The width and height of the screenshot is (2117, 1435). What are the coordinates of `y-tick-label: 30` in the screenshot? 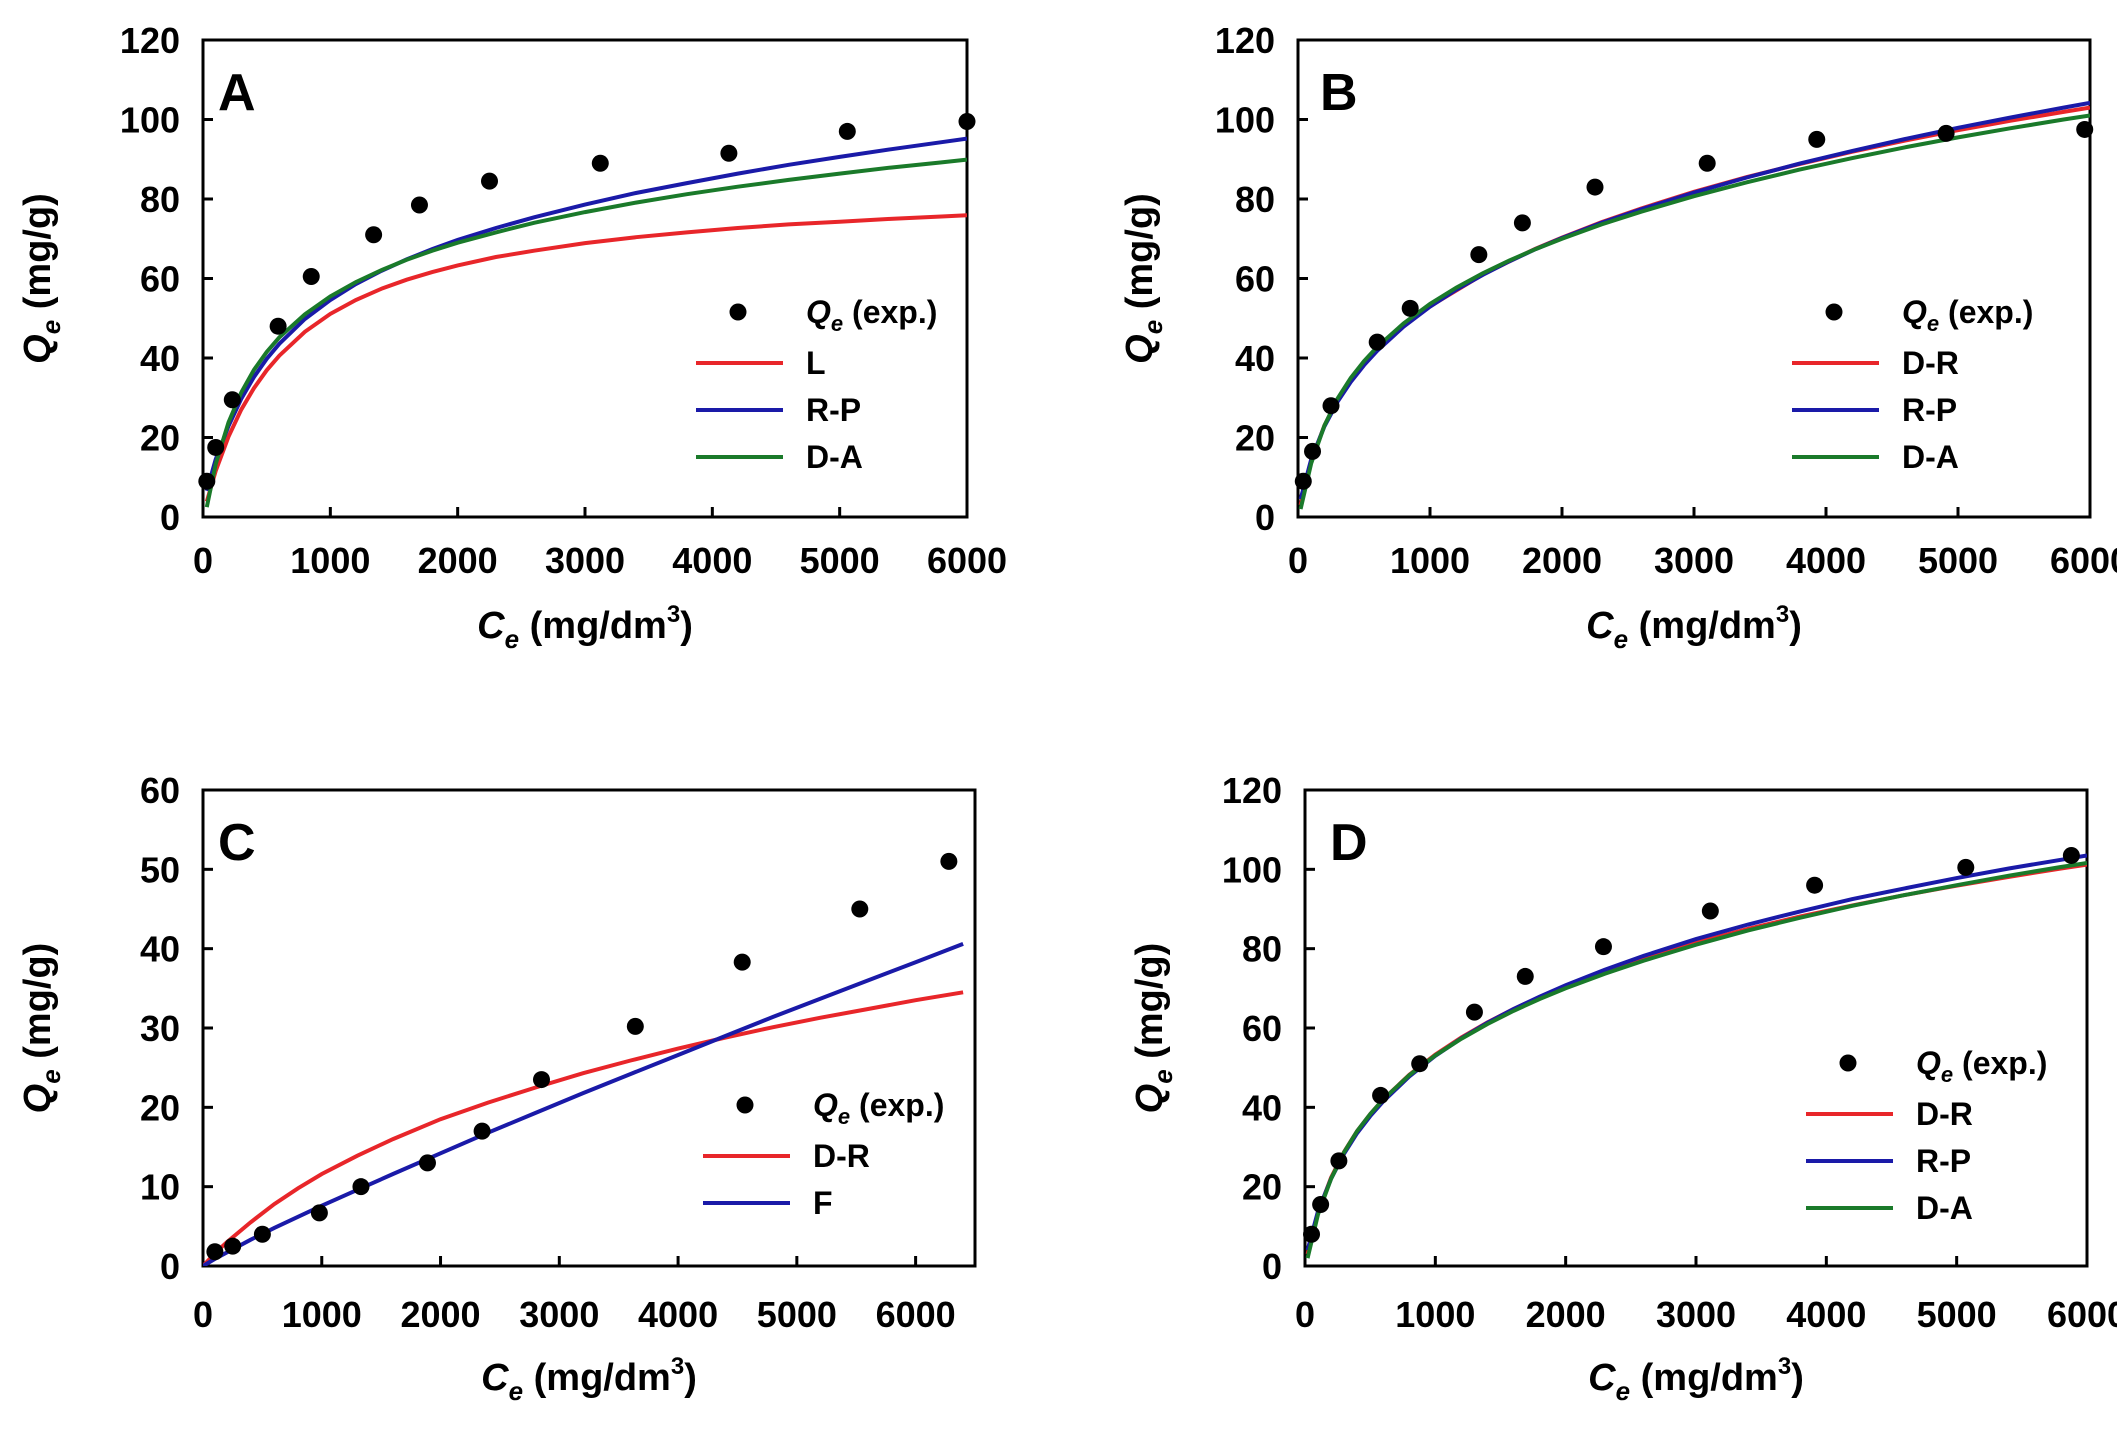 It's located at (160, 1028).